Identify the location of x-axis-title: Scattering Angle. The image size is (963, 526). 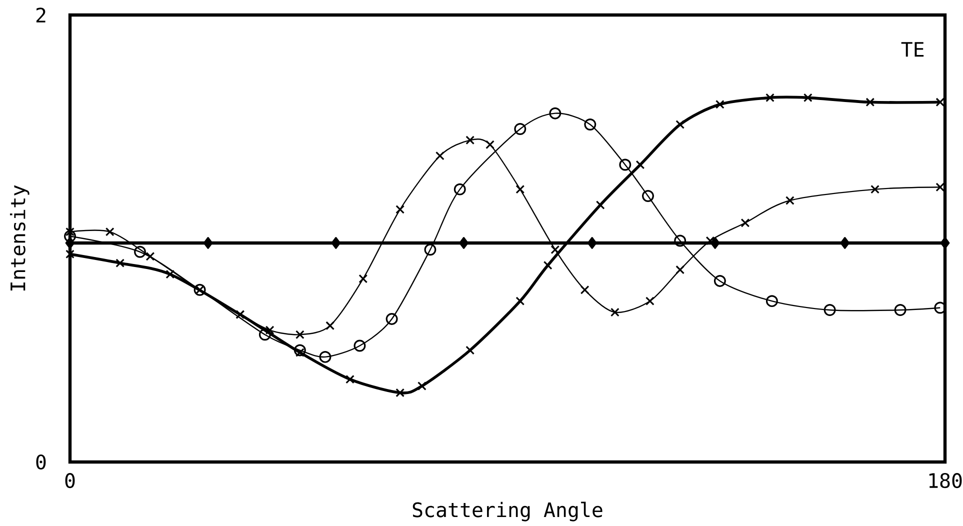
(507, 512).